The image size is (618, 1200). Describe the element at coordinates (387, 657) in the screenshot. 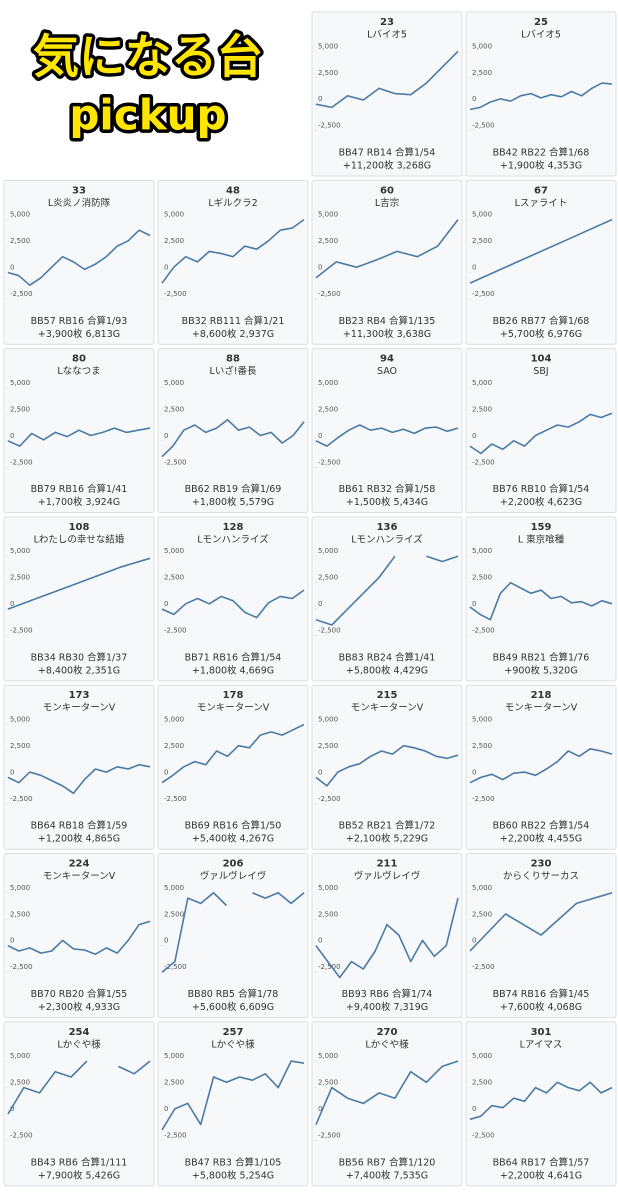

I see `stats: BB83 RB24 合算1/41` at that location.